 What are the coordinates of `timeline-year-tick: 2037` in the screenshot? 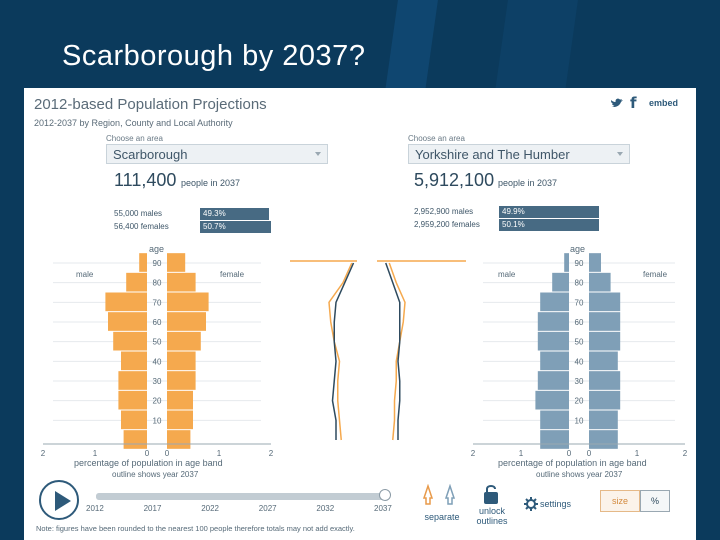 It's located at (383, 508).